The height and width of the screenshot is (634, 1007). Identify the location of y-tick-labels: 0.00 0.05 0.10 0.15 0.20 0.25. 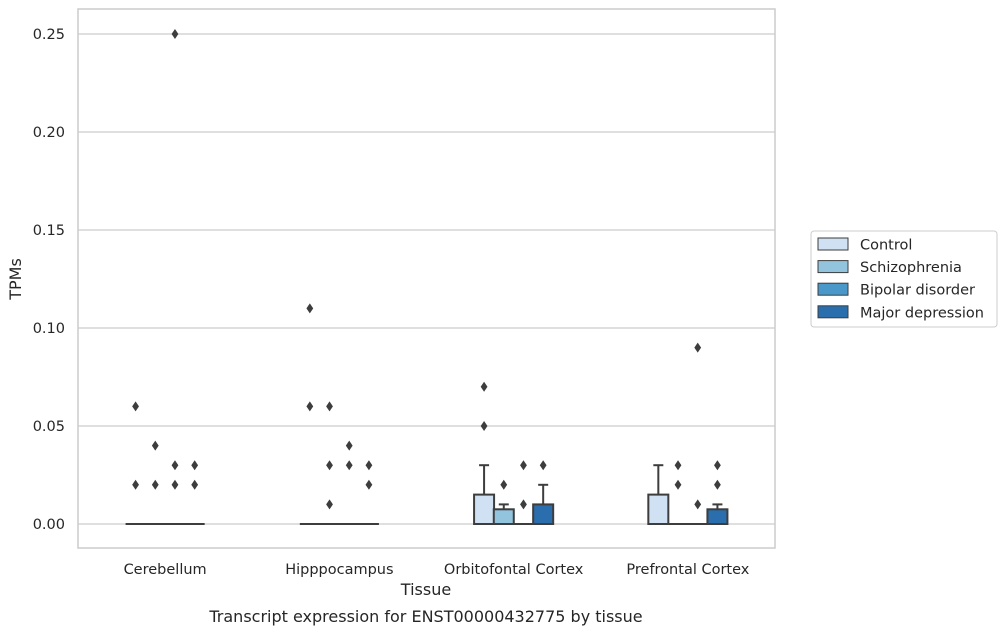
(49, 280).